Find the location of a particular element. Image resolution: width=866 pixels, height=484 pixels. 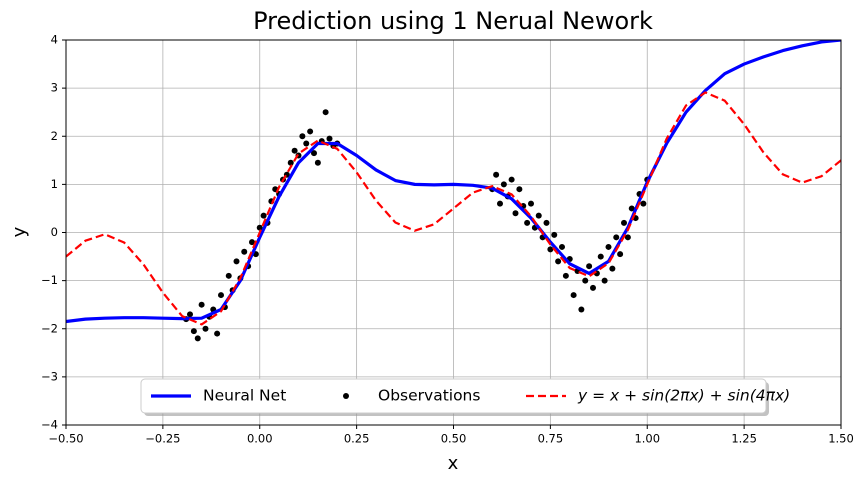

legend-label: Neural Net is located at coordinates (244, 396).